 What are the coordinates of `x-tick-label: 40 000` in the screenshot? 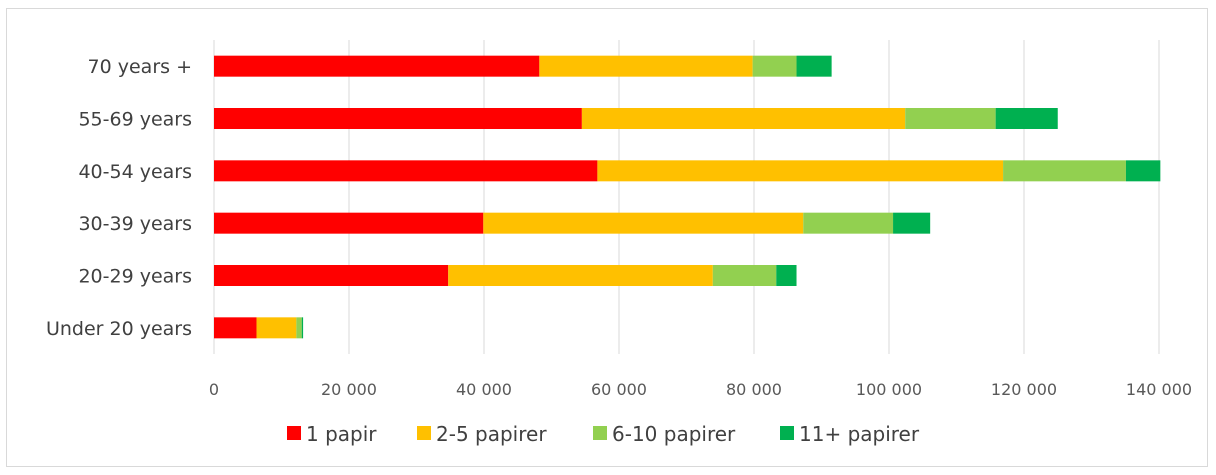 It's located at (484, 389).